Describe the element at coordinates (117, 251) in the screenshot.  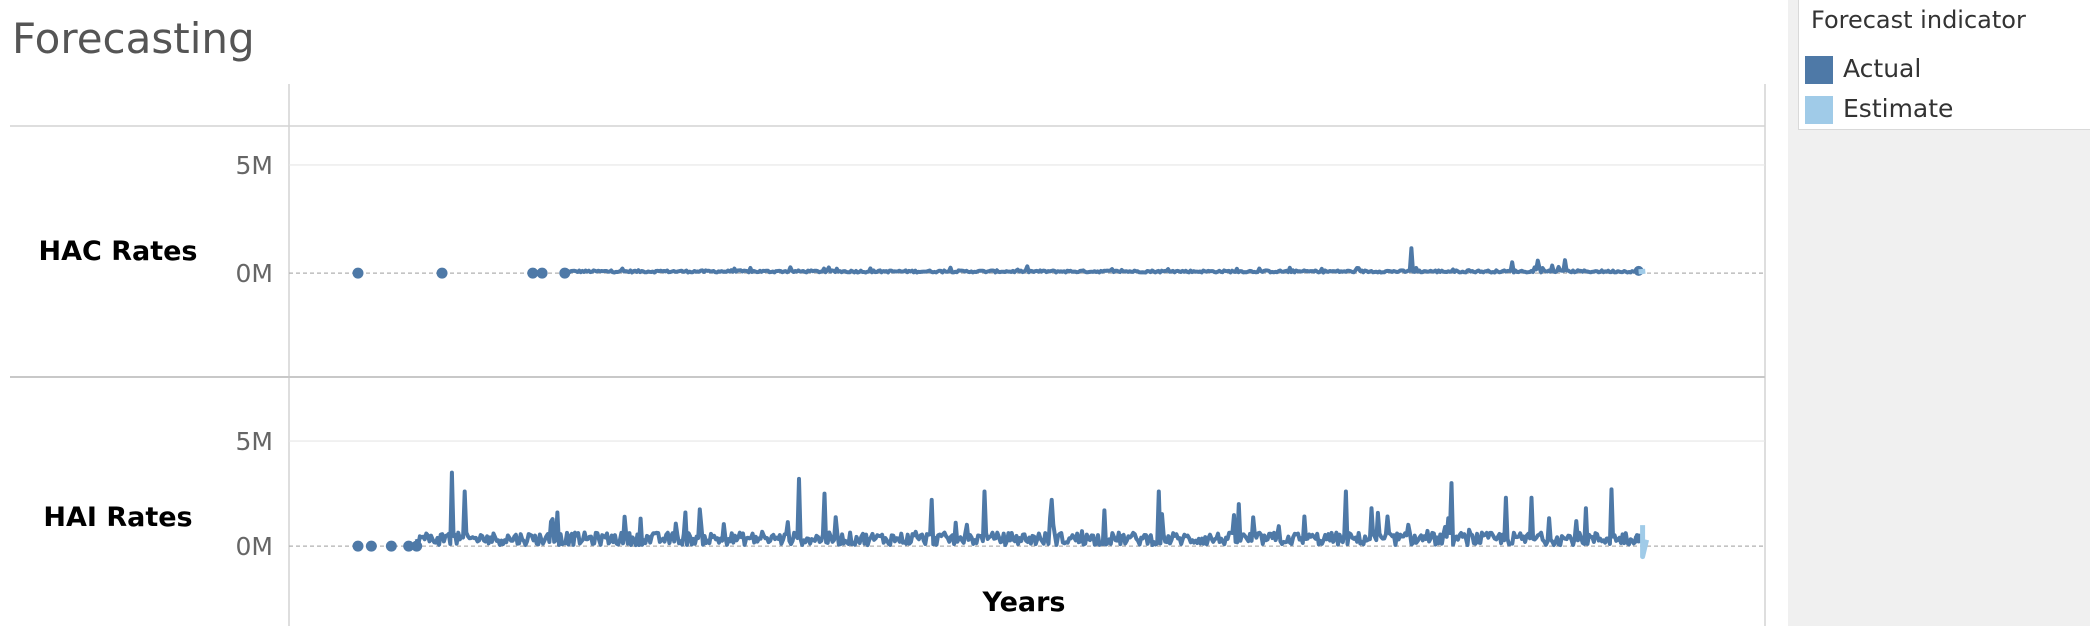
I see `row-label: HAC Rates` at that location.